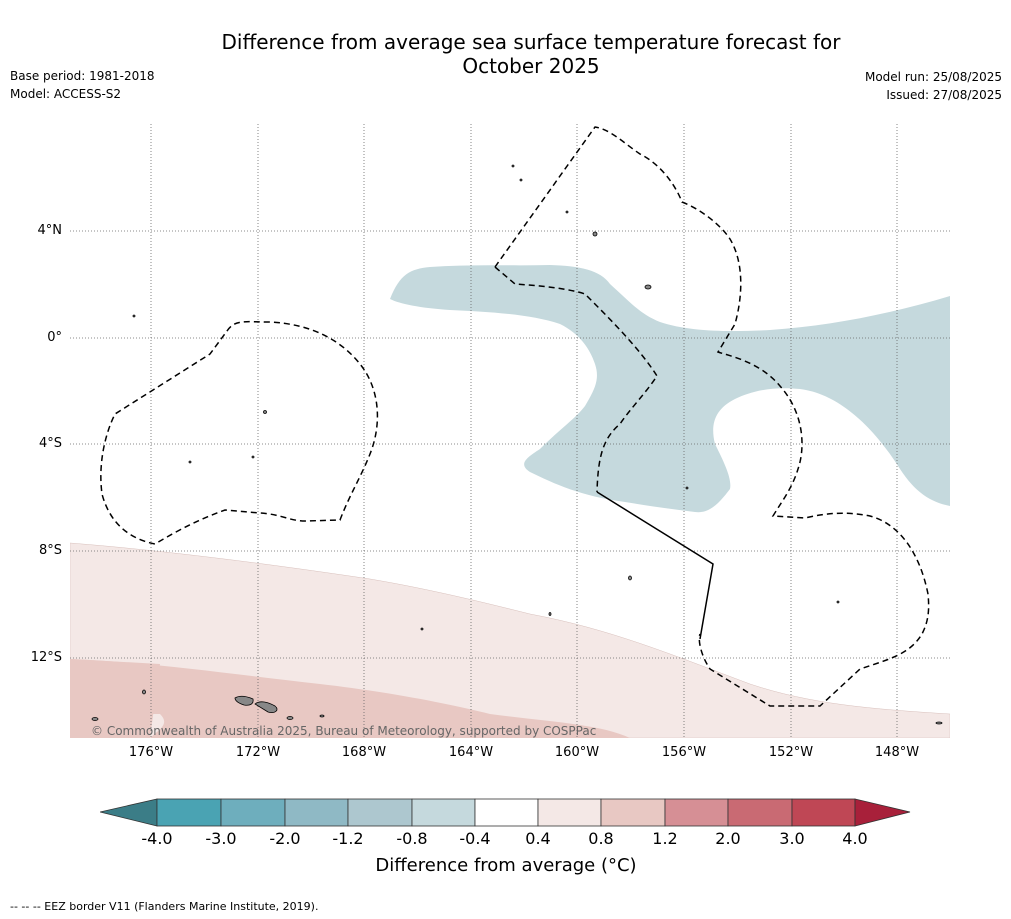 The height and width of the screenshot is (919, 1011). Describe the element at coordinates (684, 752) in the screenshot. I see `lon-tick-156w: 156°W` at that location.